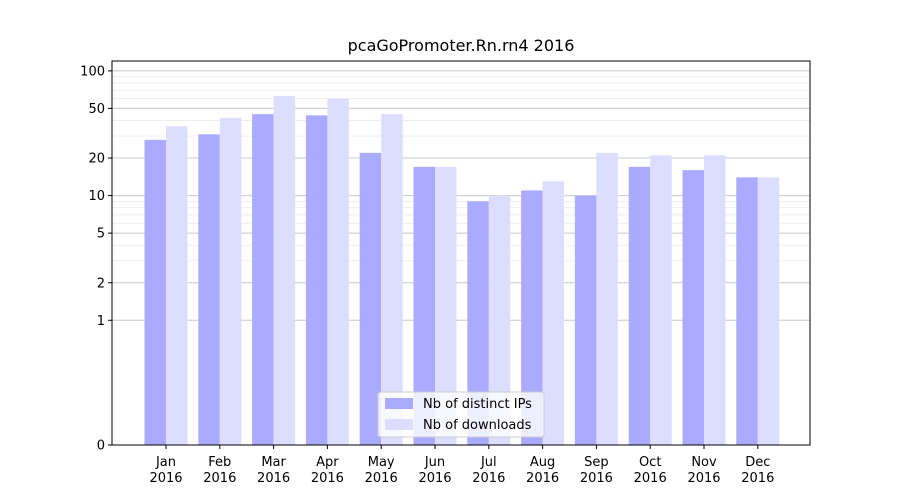 The height and width of the screenshot is (500, 900). Describe the element at coordinates (327, 462) in the screenshot. I see `x-tick-label-month: Apr` at that location.